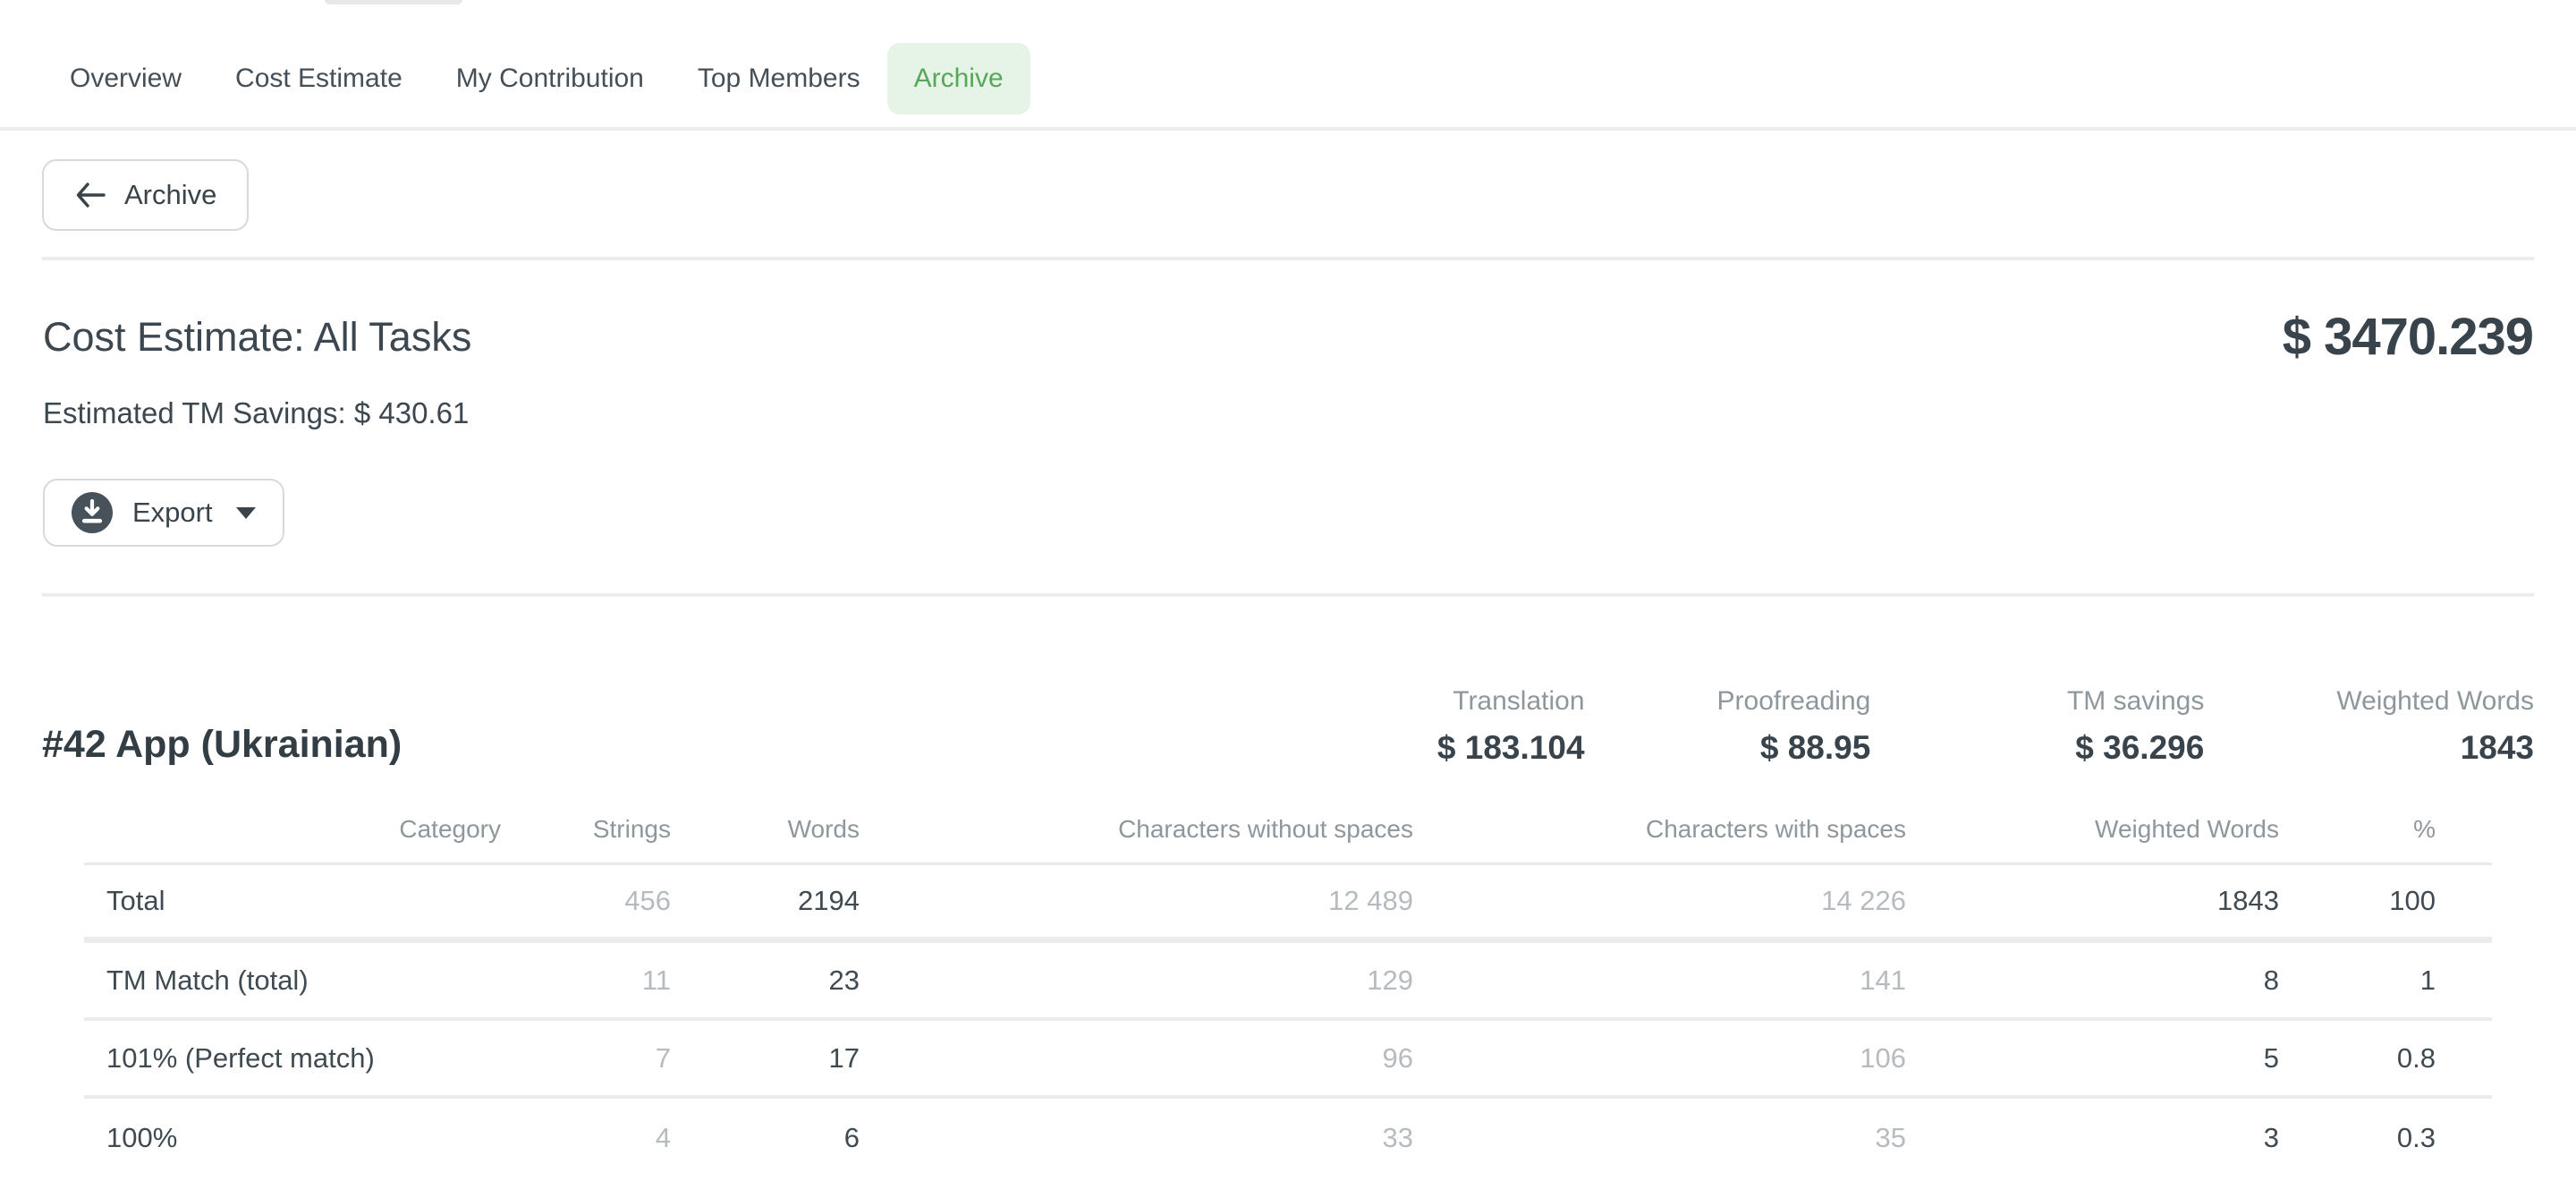  I want to click on tab-label: Overview, so click(126, 78).